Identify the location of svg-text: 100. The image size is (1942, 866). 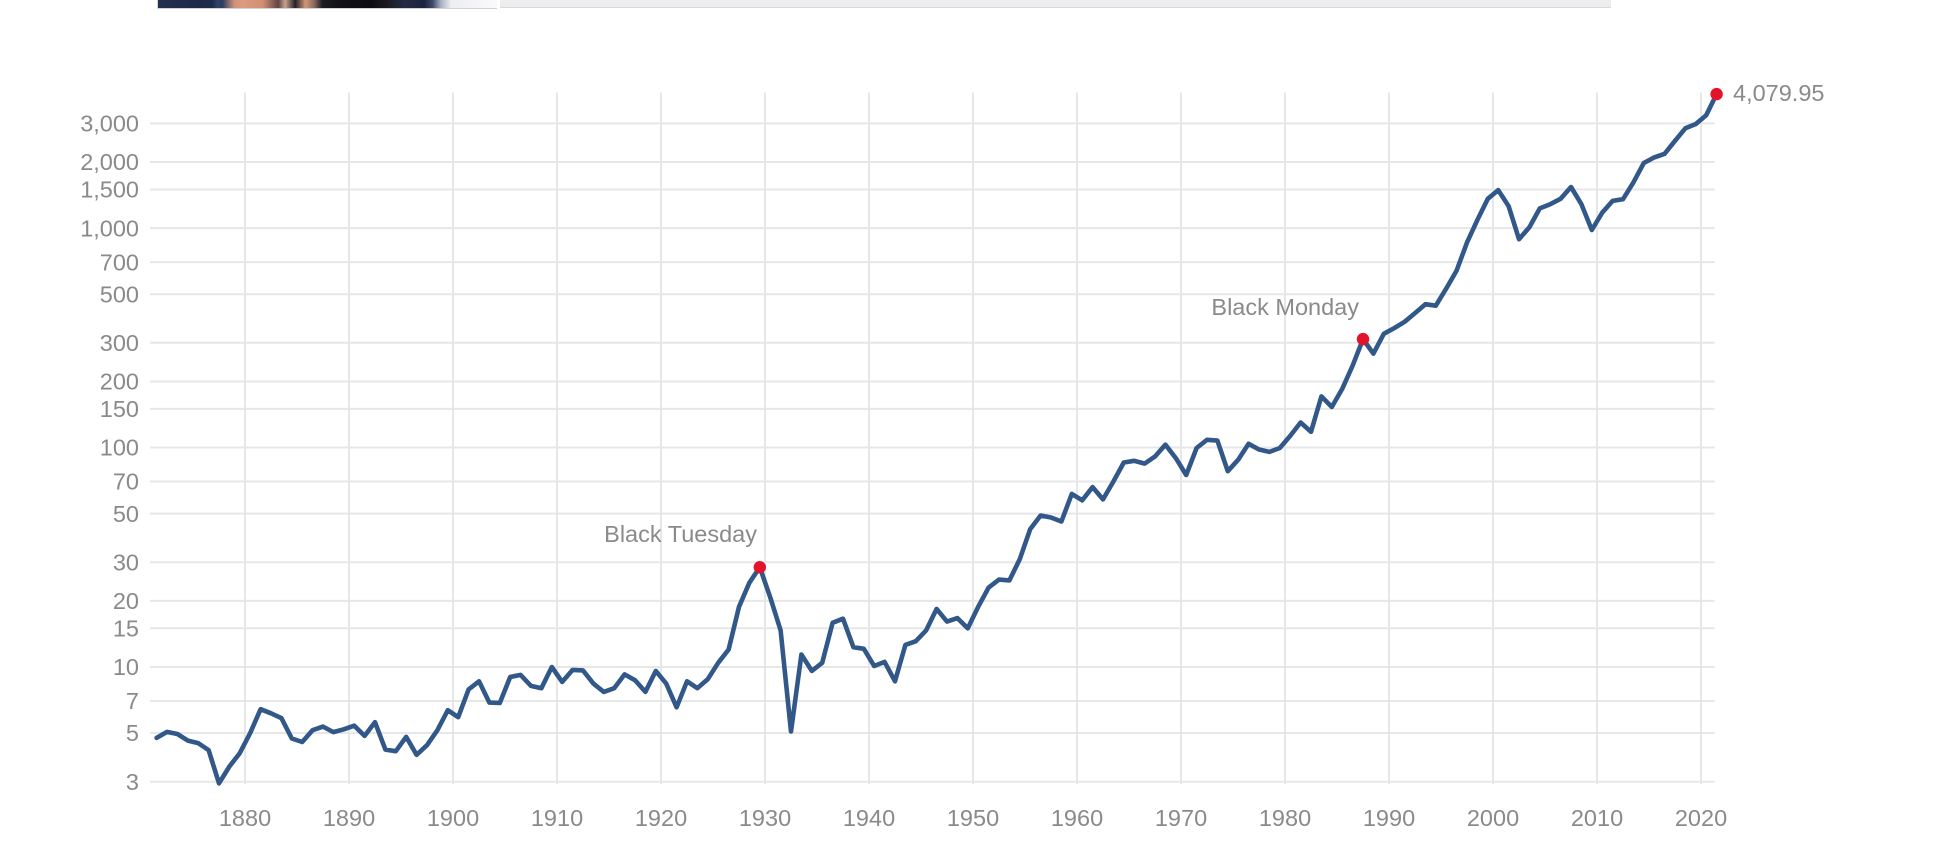
(119, 448).